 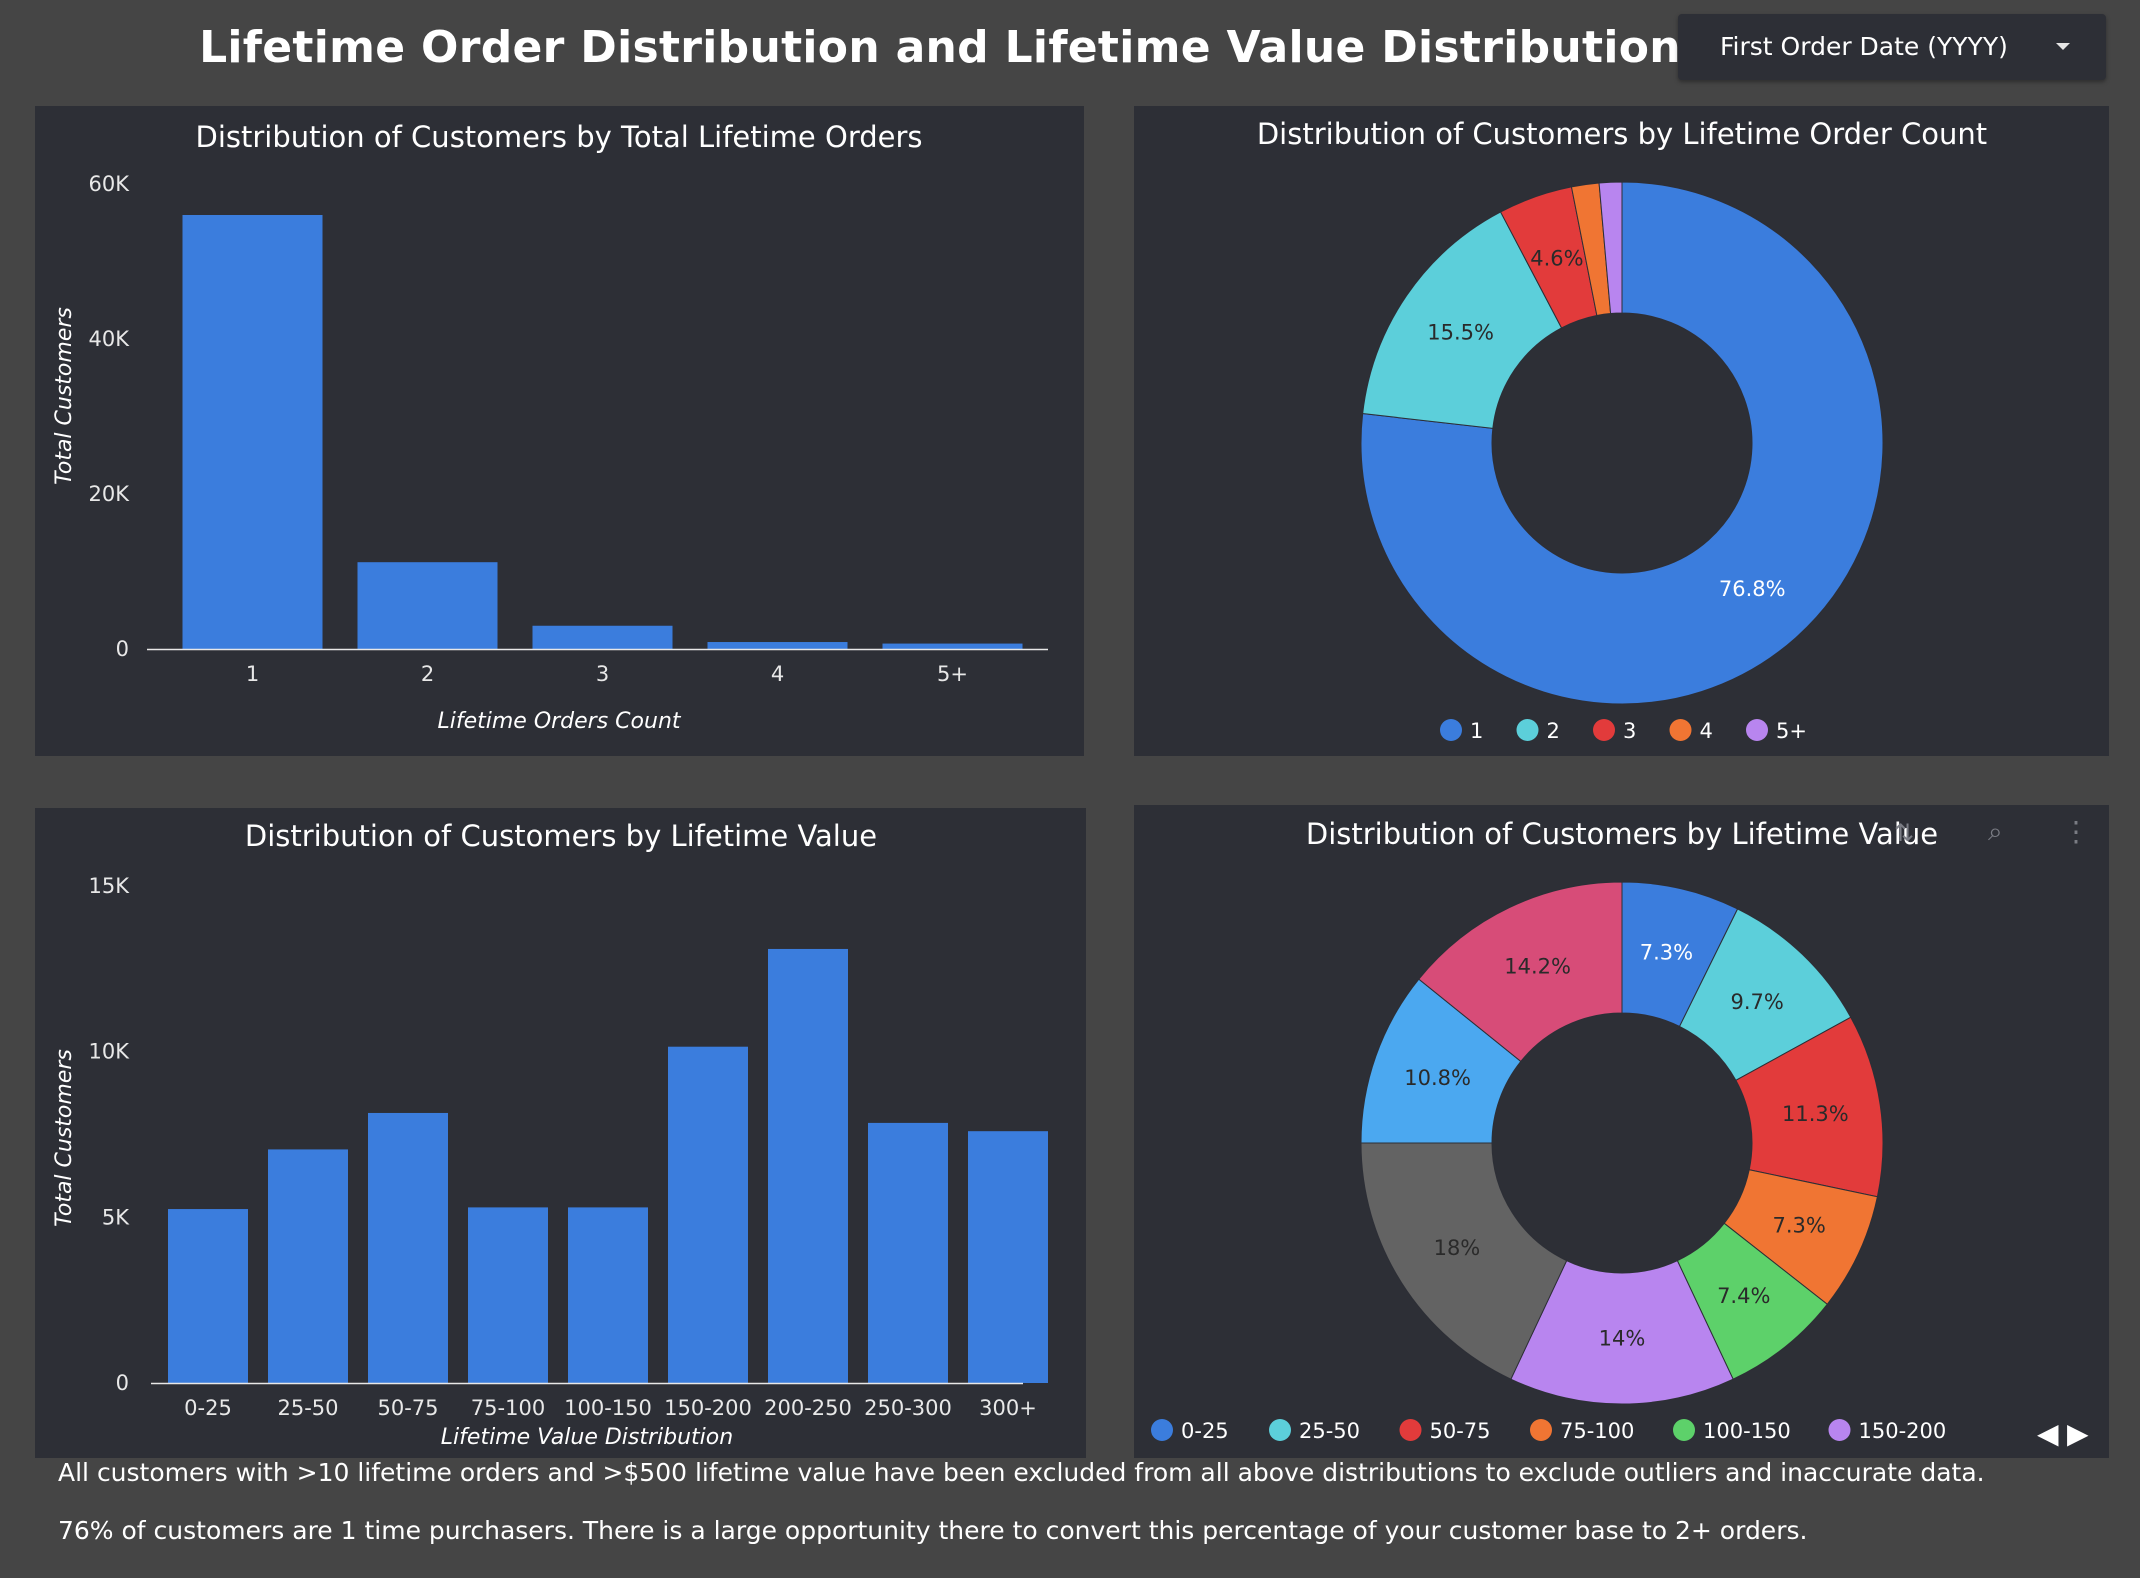 I want to click on legend-item-75-100: 75-100, so click(x=1597, y=1431).